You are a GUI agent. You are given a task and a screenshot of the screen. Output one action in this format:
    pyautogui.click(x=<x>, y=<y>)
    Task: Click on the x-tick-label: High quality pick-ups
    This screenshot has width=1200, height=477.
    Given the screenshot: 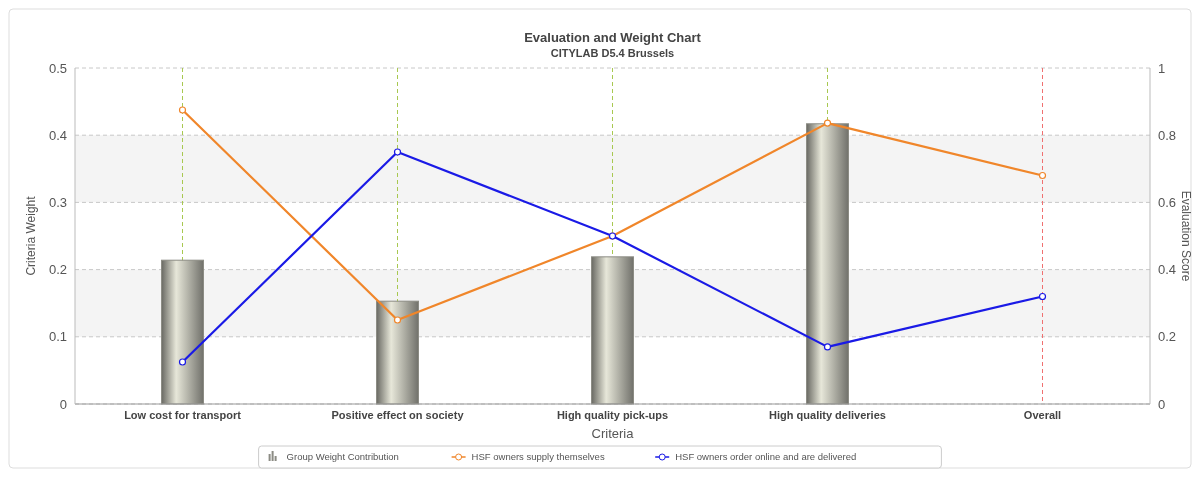 What is the action you would take?
    pyautogui.click(x=612, y=415)
    